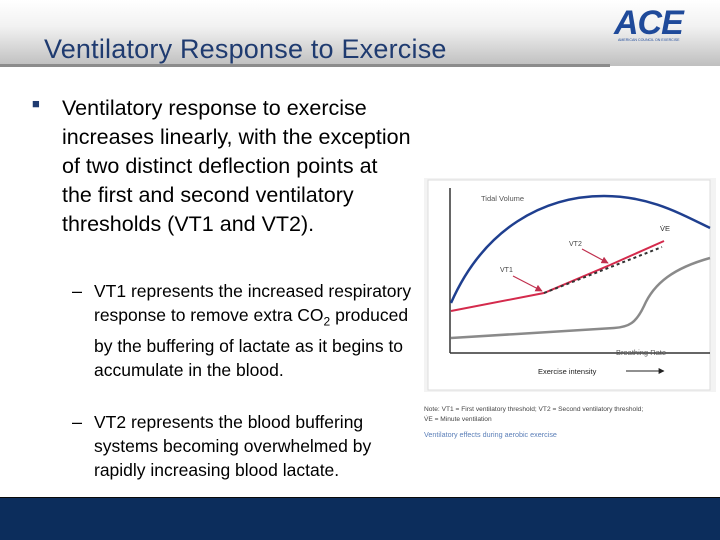 This screenshot has height=540, width=720. What do you see at coordinates (305, 65) in the screenshot?
I see `title-underline` at bounding box center [305, 65].